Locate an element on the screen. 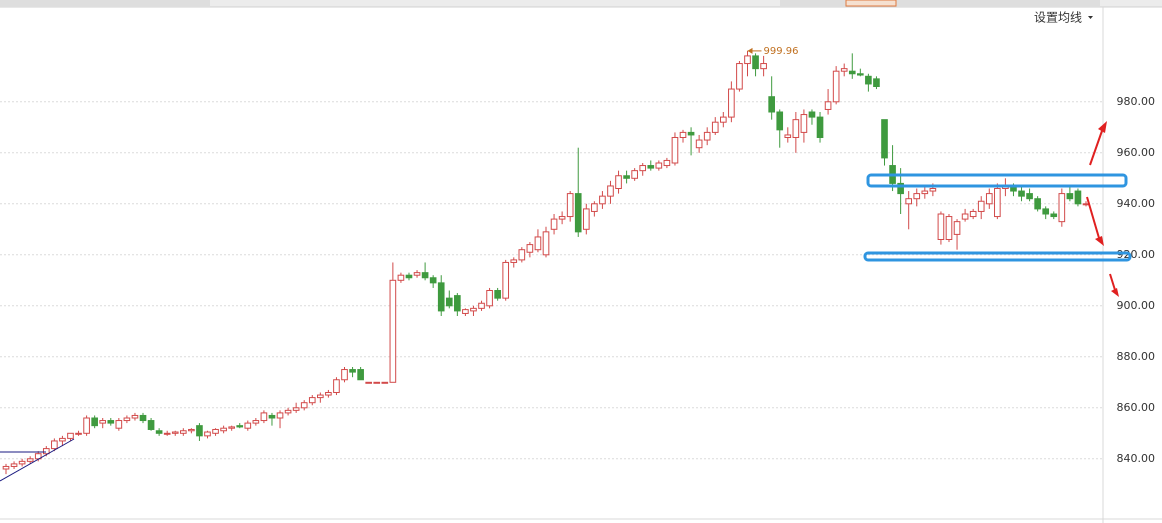 The image size is (1162, 523). y-tick-label: 940.00 is located at coordinates (1136, 203).